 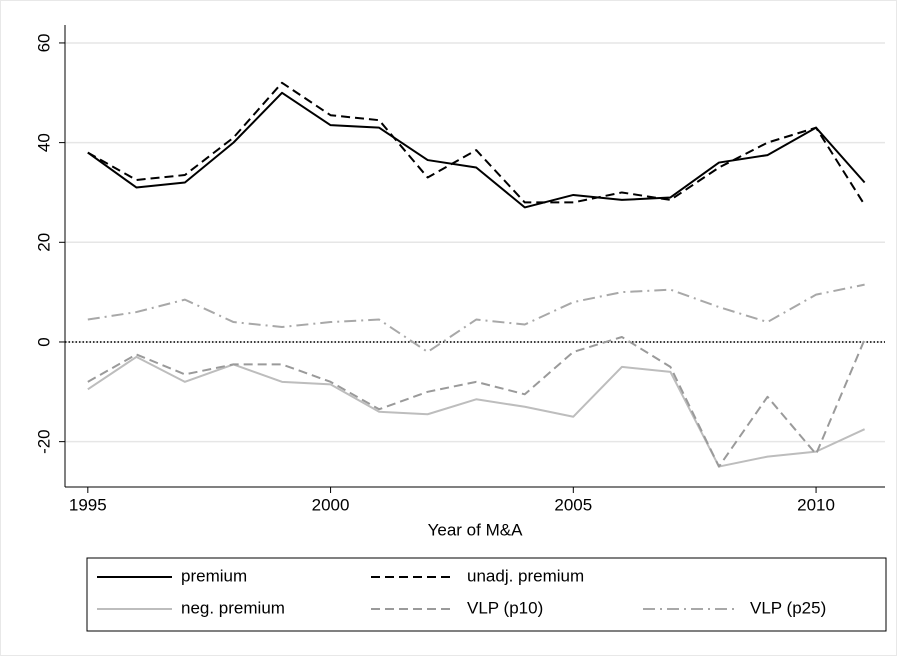 I want to click on x-tick-label: 2005, so click(x=573, y=504).